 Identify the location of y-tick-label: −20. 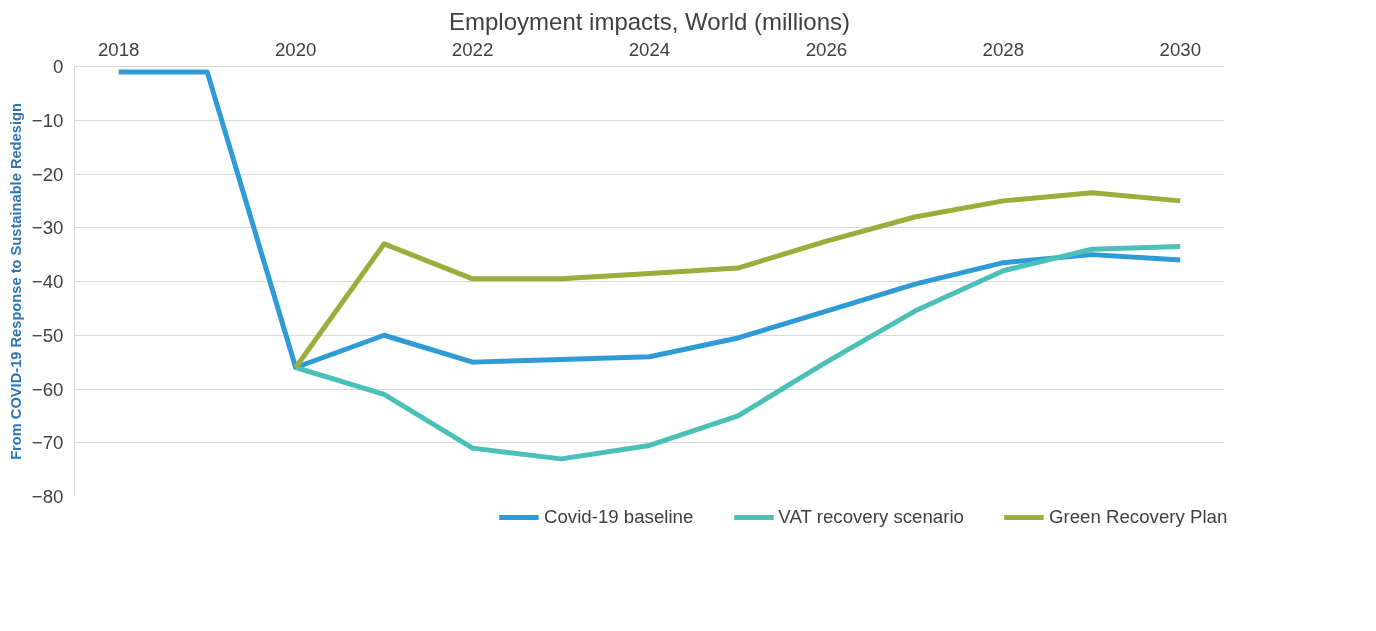
(47, 174).